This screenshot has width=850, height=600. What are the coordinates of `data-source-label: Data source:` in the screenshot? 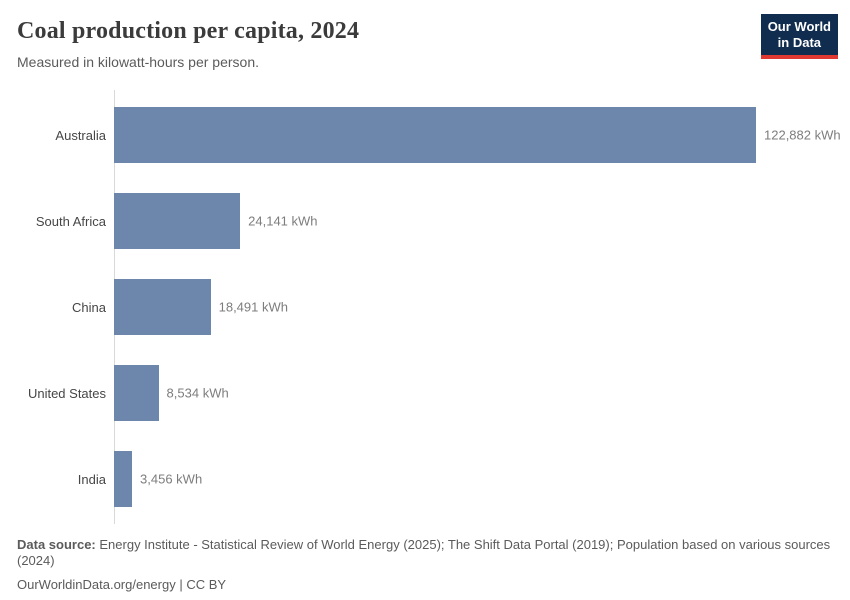 It's located at (56, 544).